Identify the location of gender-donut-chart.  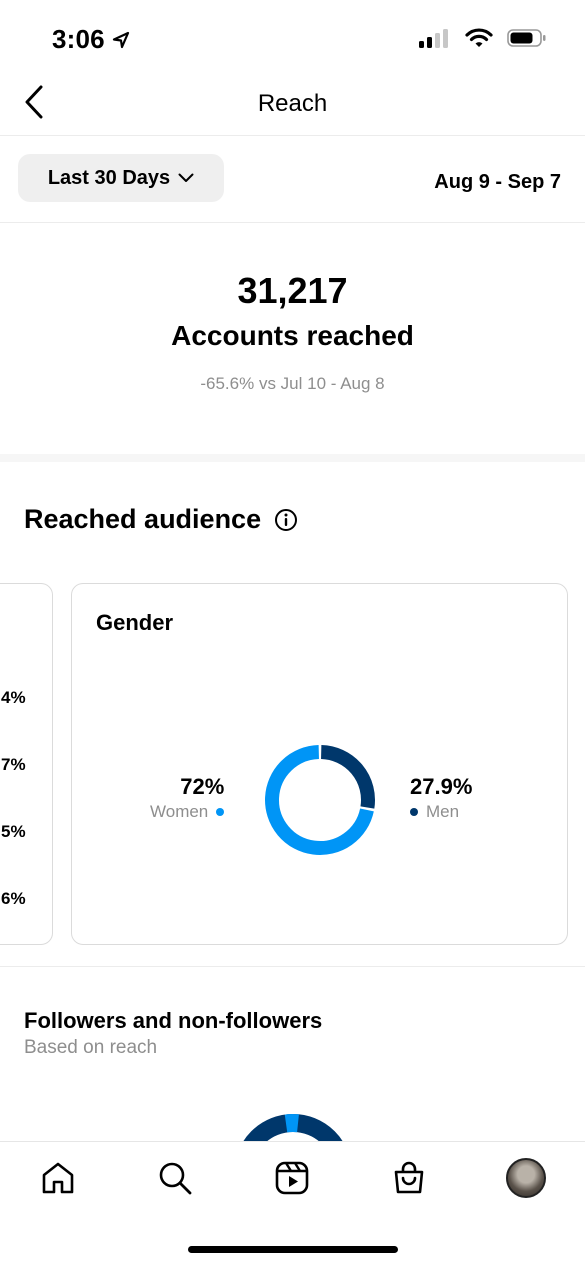
(320, 800).